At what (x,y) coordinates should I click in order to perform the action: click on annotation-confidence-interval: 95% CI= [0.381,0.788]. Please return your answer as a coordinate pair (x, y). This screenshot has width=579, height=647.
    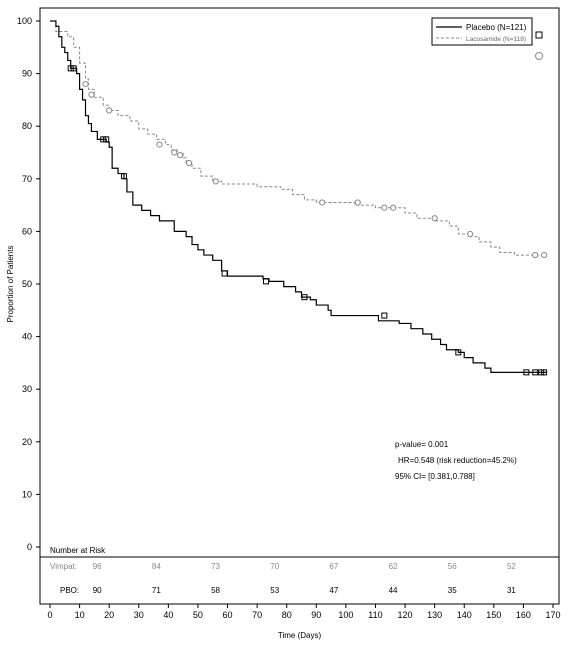
    Looking at the image, I should click on (435, 476).